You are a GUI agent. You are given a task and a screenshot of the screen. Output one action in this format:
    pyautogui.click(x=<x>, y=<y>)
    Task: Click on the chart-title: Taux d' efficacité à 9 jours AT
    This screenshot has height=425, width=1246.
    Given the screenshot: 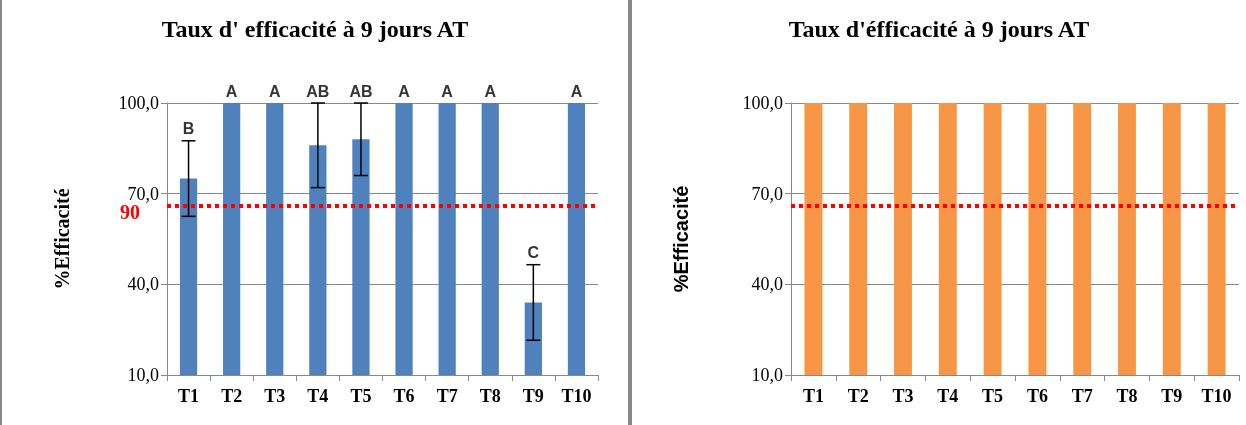 What is the action you would take?
    pyautogui.click(x=315, y=29)
    